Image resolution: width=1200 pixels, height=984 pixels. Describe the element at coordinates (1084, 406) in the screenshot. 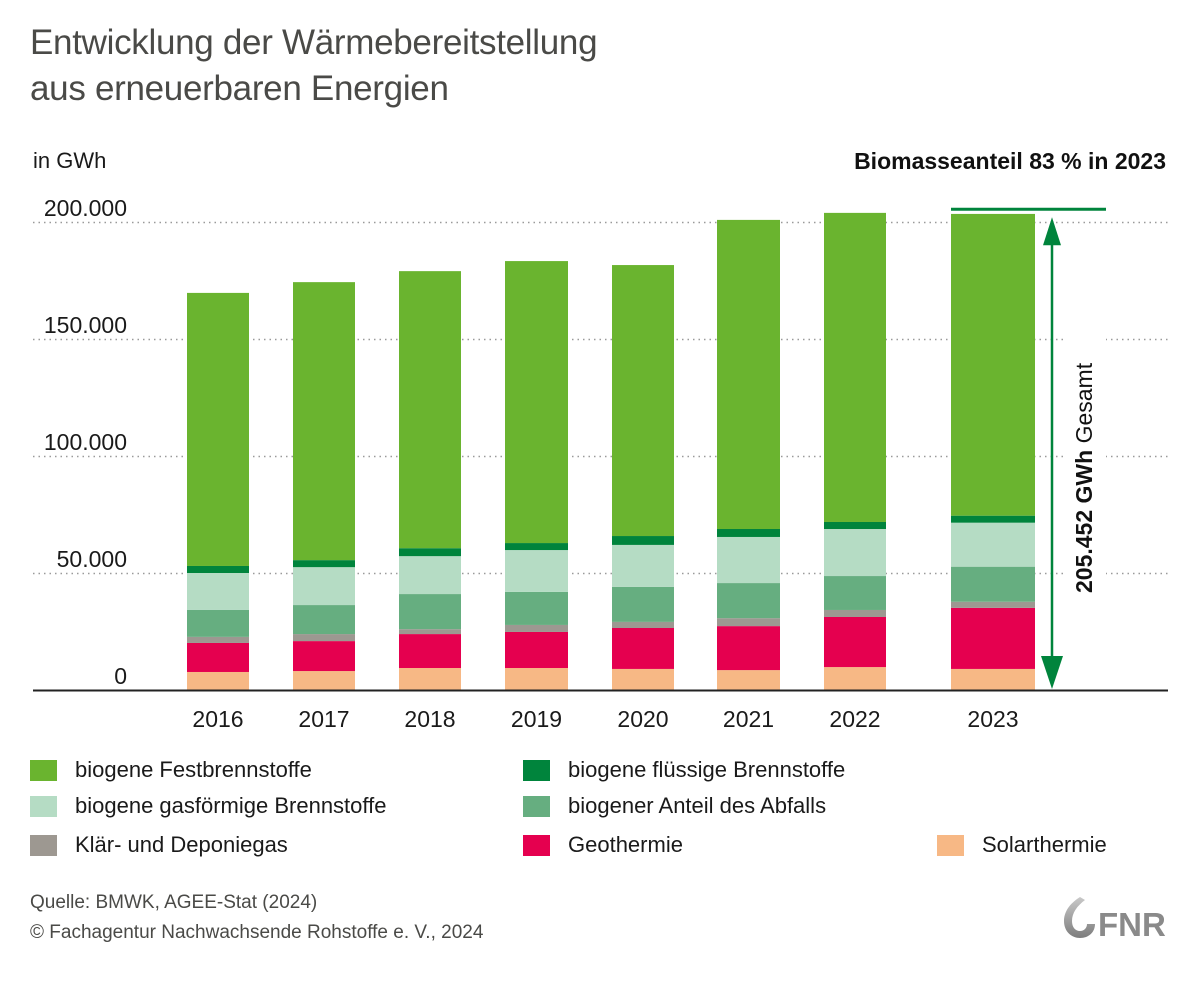

I see `total-suffix: Gesamt` at that location.